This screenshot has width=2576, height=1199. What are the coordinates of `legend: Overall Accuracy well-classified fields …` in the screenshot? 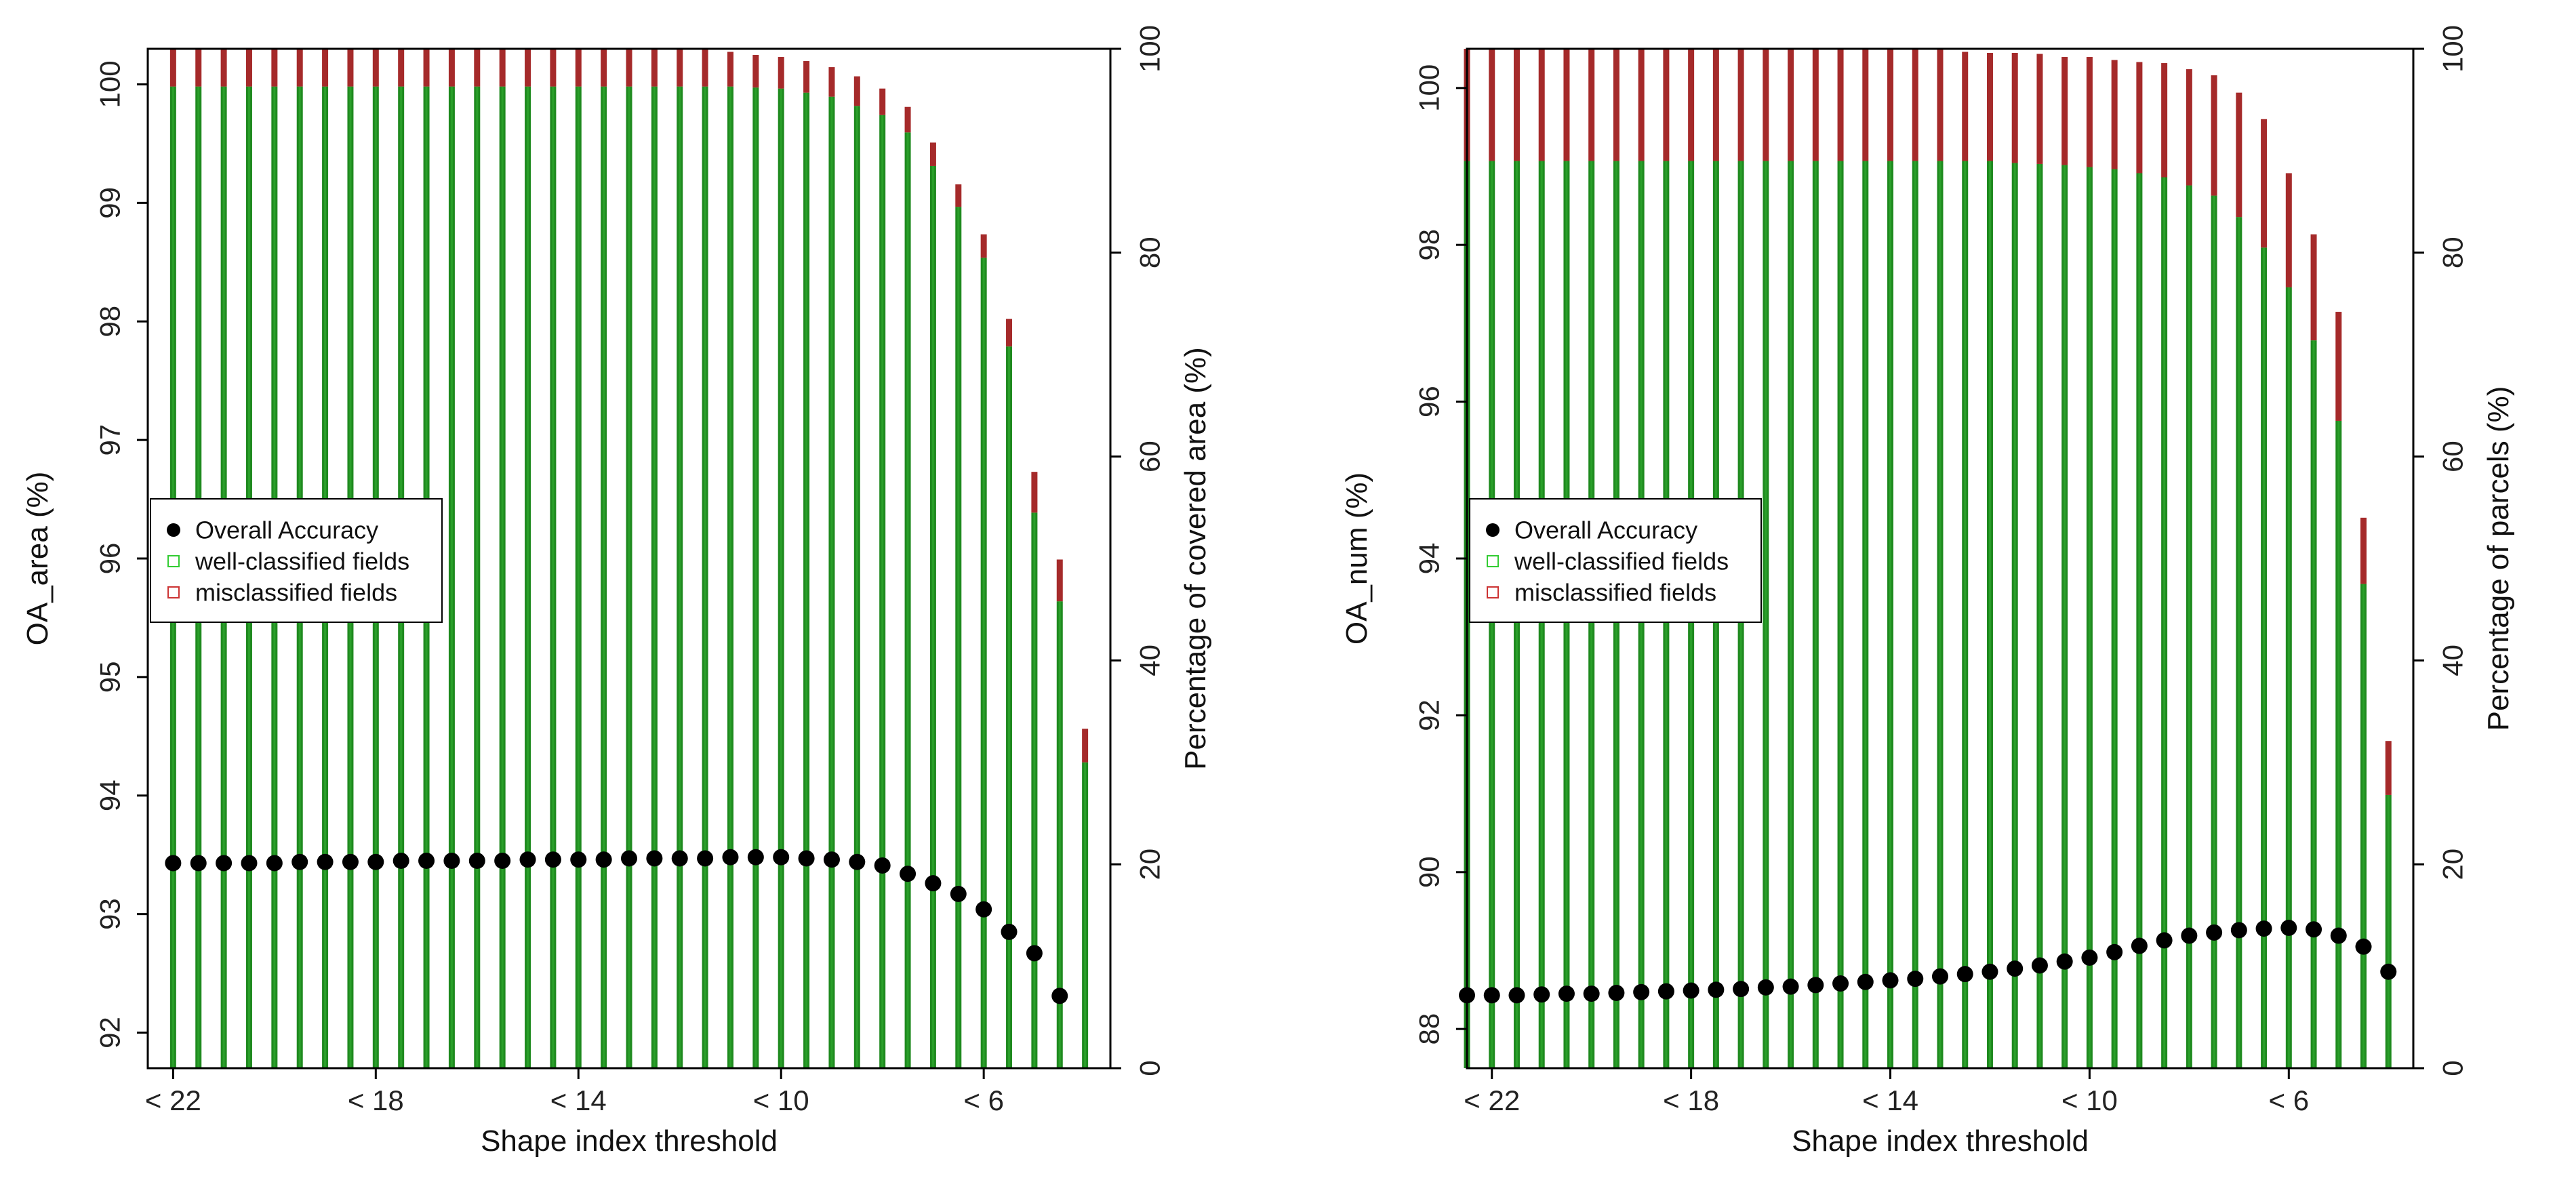 It's located at (1615, 560).